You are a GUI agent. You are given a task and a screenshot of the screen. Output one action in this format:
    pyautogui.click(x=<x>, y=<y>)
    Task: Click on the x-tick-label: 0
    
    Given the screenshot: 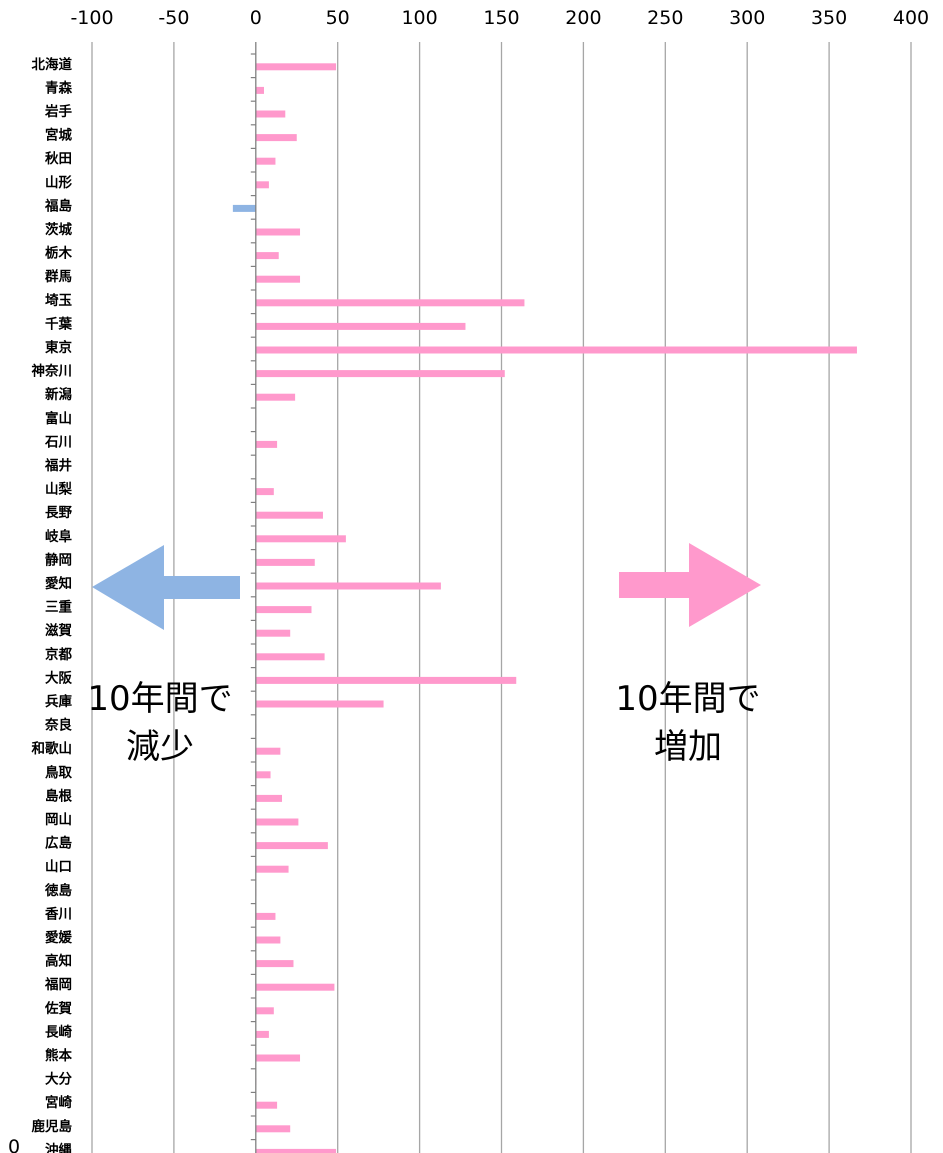 What is the action you would take?
    pyautogui.click(x=256, y=18)
    